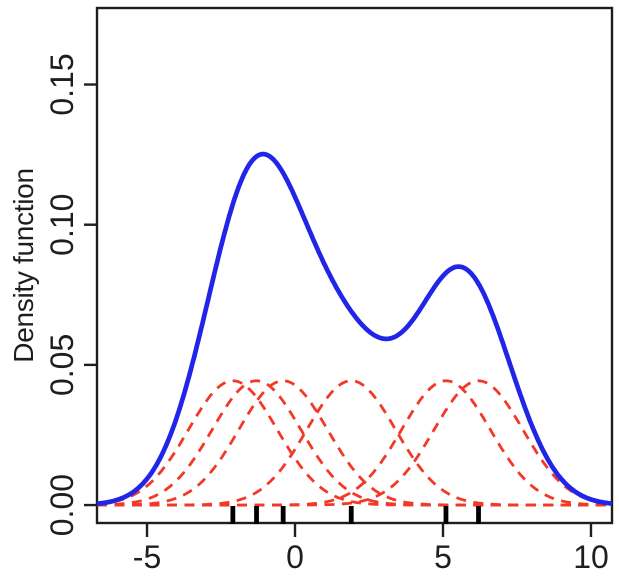  Describe the element at coordinates (62, 84) in the screenshot. I see `y-tick-label: 0.15` at that location.